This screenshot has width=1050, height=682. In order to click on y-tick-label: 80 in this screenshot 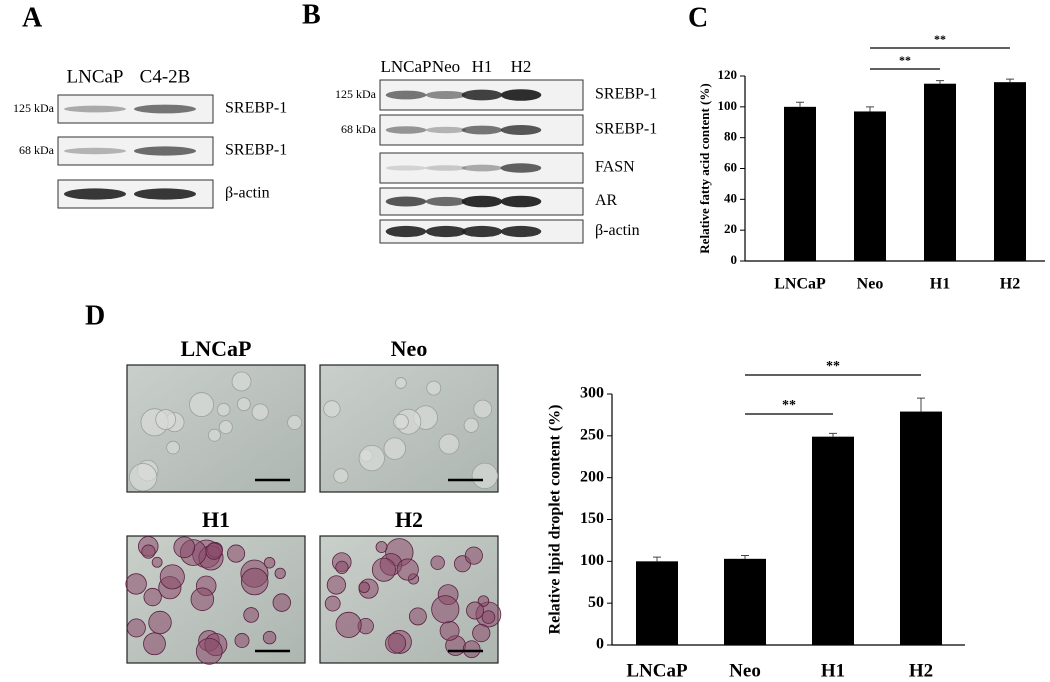, I will do `click(730, 136)`.